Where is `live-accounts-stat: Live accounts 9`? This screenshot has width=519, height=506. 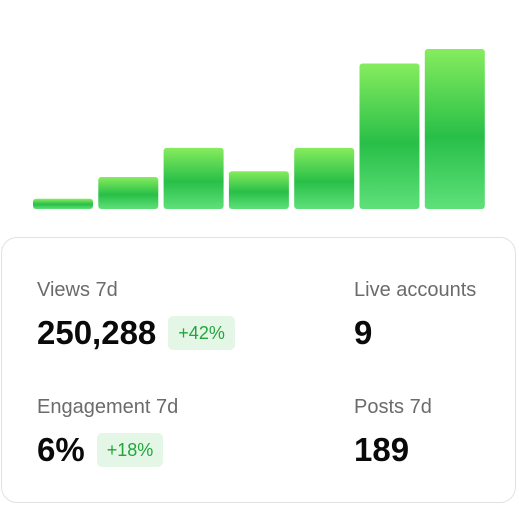
live-accounts-stat: Live accounts 9 is located at coordinates (415, 315).